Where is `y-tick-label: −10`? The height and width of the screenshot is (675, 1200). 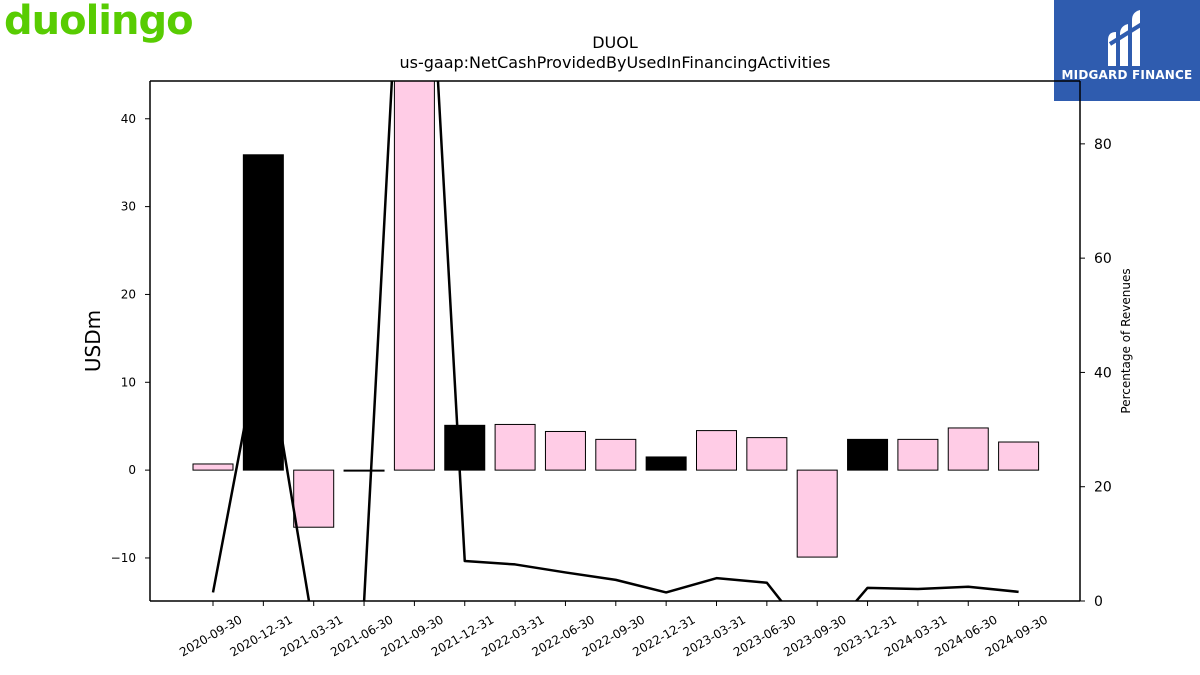 y-tick-label: −10 is located at coordinates (123, 558).